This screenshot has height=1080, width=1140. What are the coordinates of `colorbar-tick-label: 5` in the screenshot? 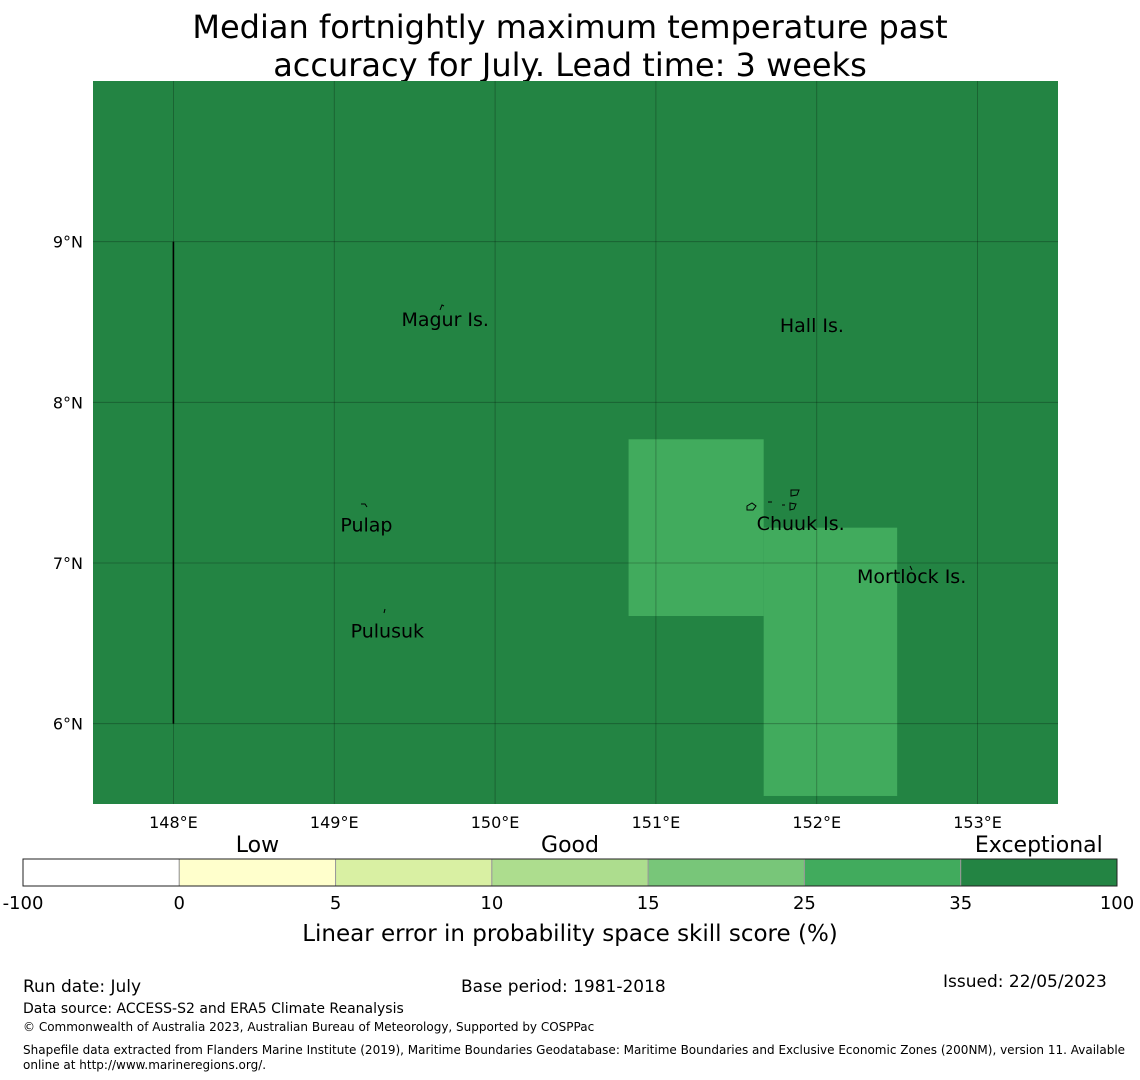 It's located at (335, 903).